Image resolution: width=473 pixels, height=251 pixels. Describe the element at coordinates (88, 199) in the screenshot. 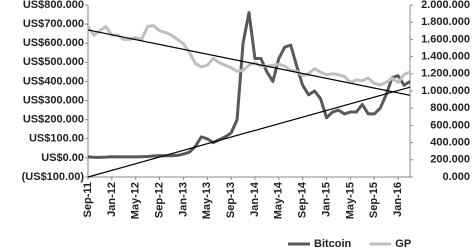

I see `x-tick-label: Sep-11` at that location.